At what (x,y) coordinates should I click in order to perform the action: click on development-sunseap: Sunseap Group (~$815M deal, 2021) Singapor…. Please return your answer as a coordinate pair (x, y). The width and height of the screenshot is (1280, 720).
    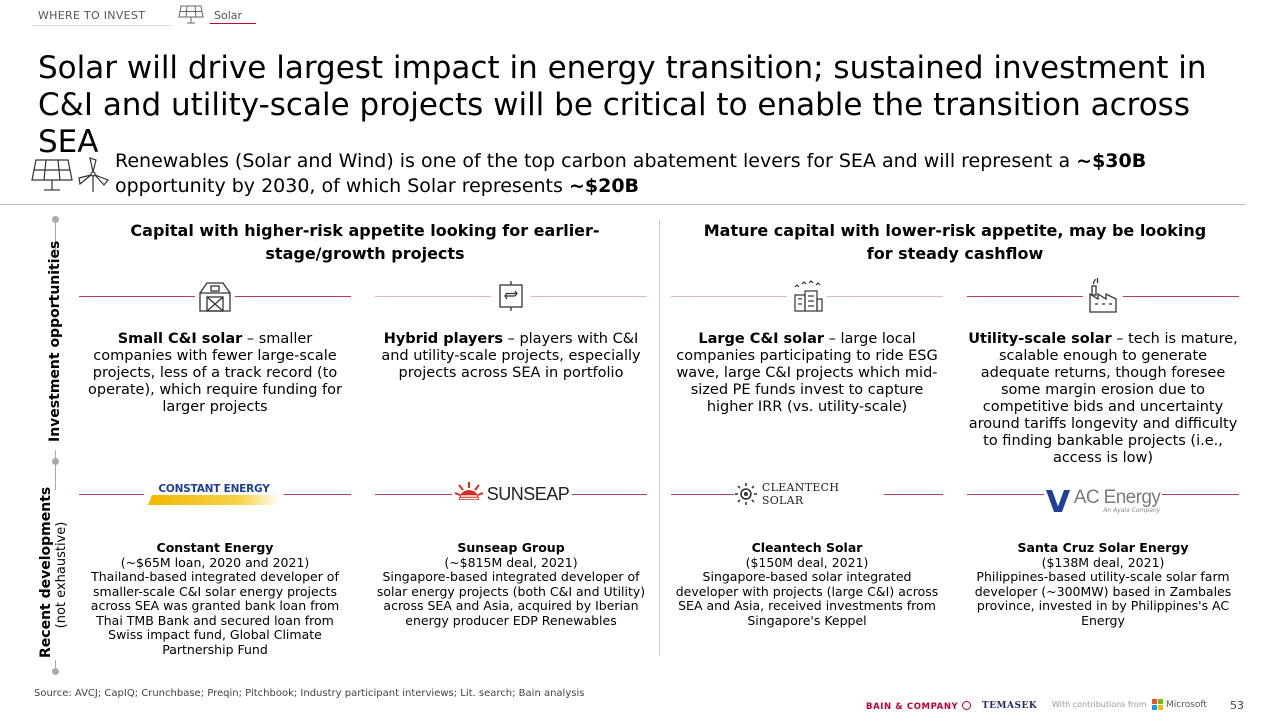
    Looking at the image, I should click on (511, 584).